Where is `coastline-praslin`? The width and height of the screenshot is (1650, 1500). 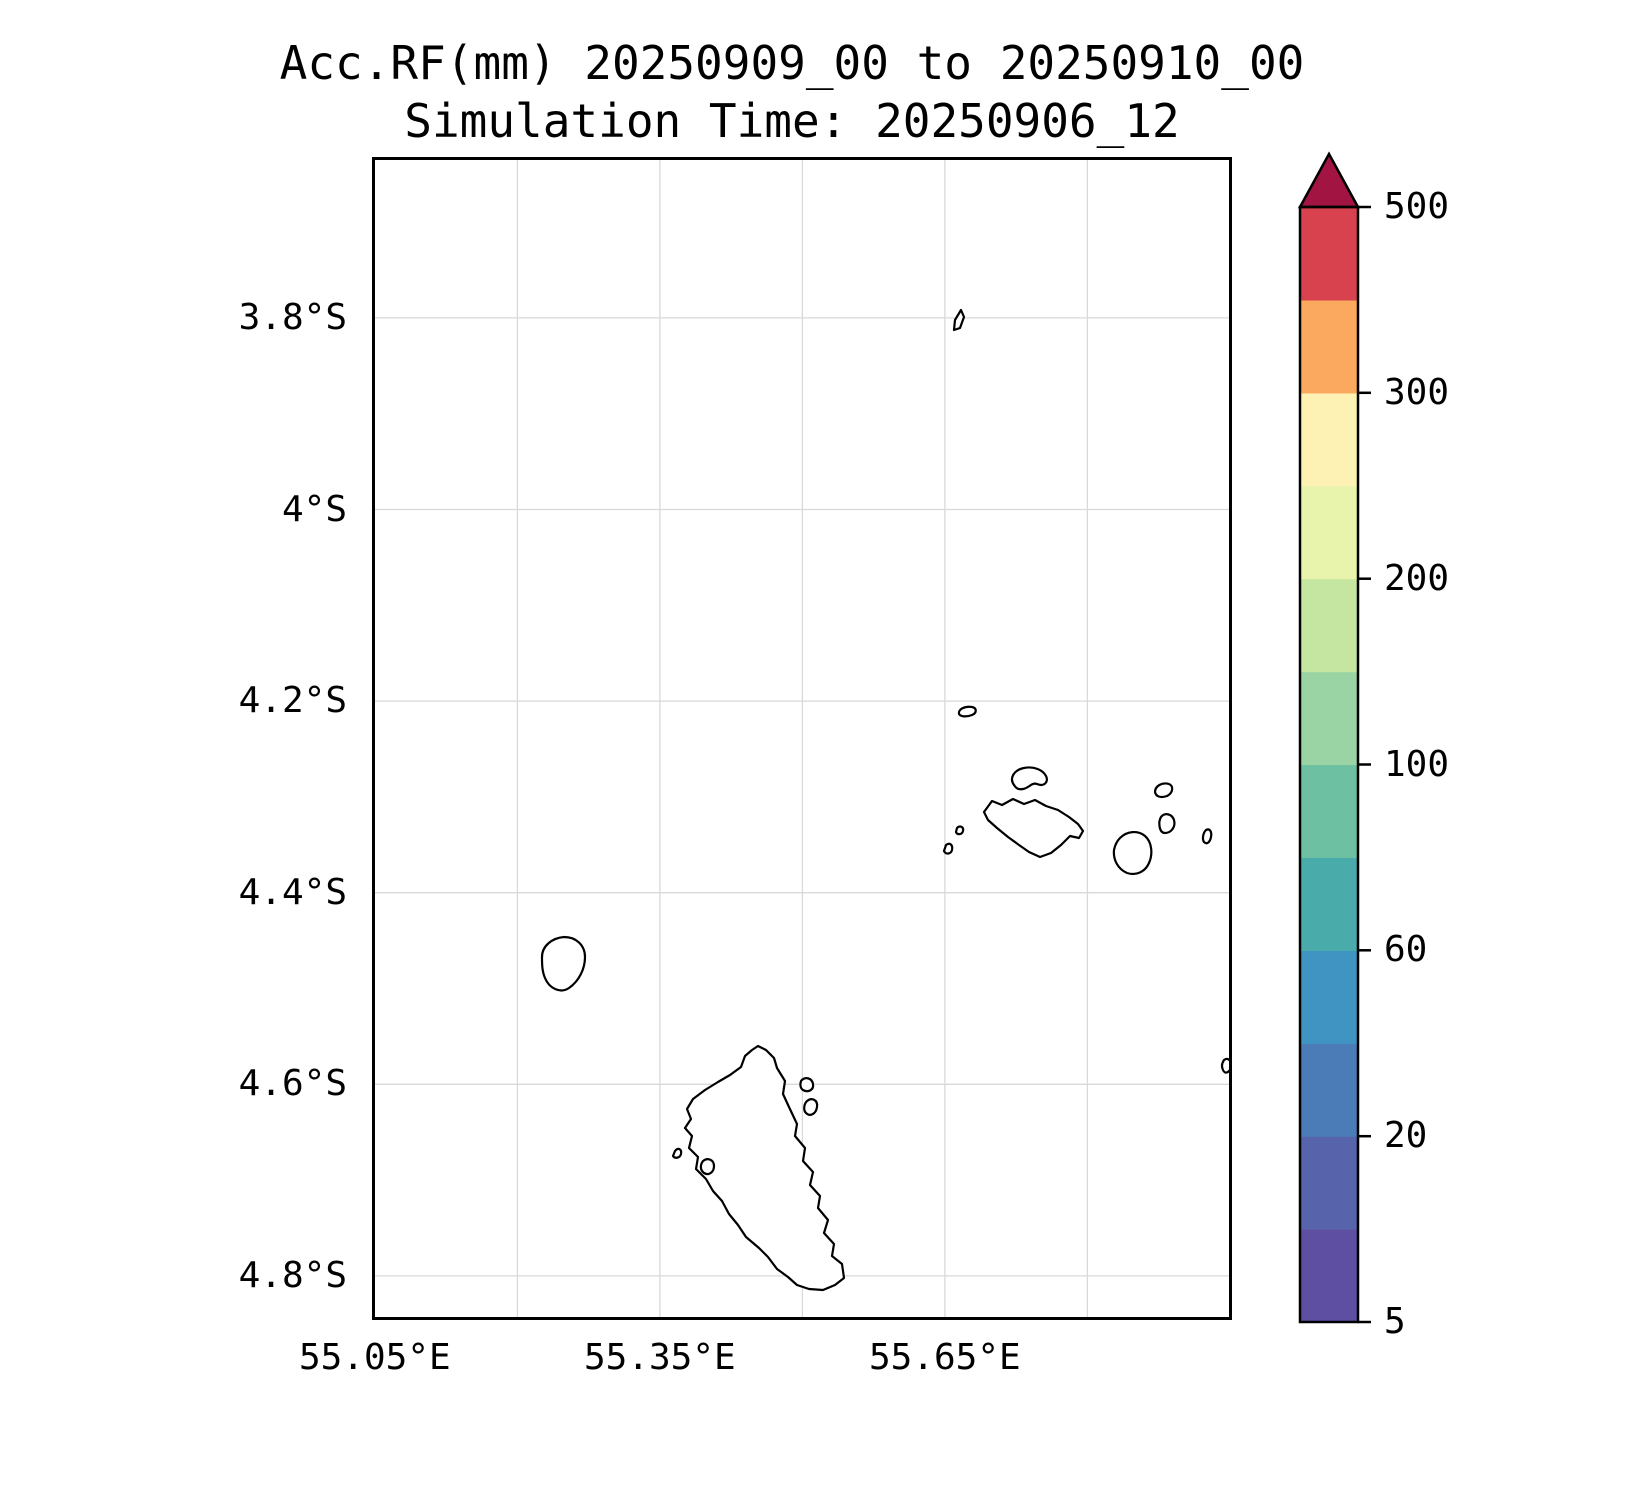
coastline-praslin is located at coordinates (1033, 828).